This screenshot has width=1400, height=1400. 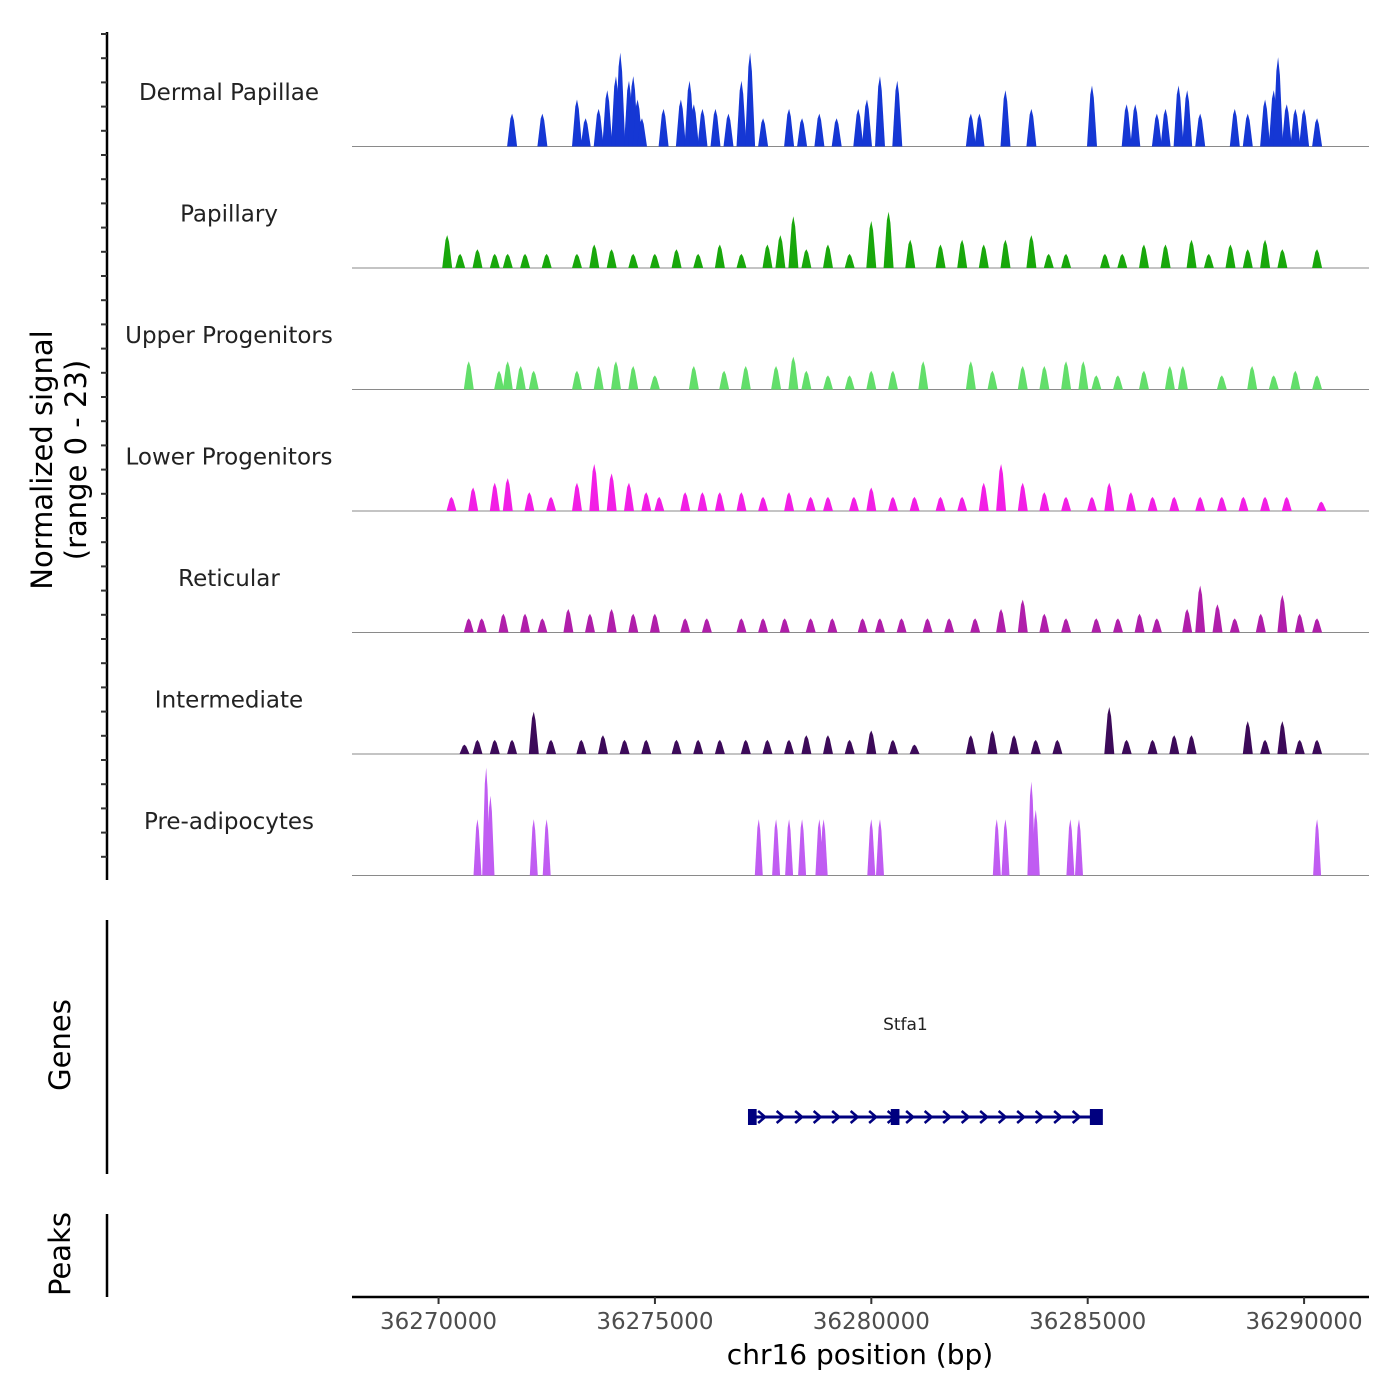 I want to click on exon, so click(x=1096, y=1117).